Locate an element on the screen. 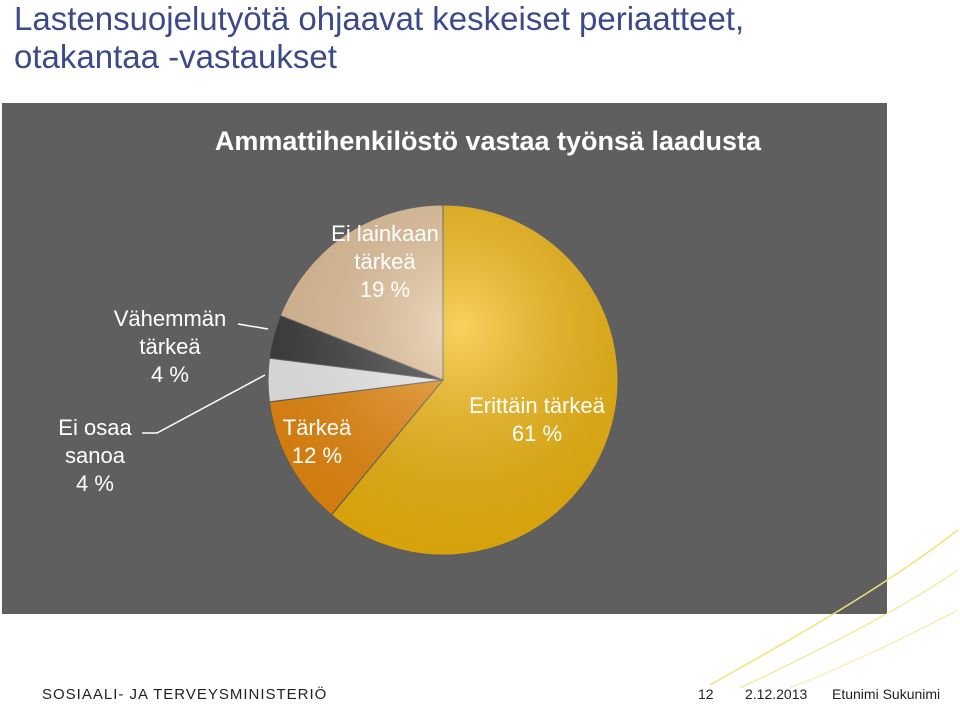 This screenshot has width=960, height=705. footer-page: 12 is located at coordinates (706, 694).